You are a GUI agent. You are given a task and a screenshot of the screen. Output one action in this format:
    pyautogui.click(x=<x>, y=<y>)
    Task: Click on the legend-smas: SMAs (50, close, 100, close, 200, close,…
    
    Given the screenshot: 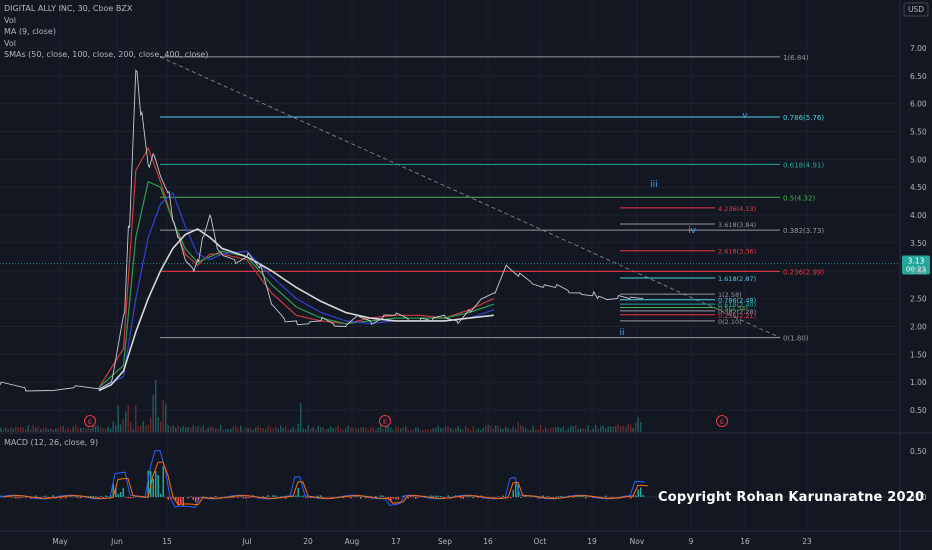 What is the action you would take?
    pyautogui.click(x=106, y=54)
    